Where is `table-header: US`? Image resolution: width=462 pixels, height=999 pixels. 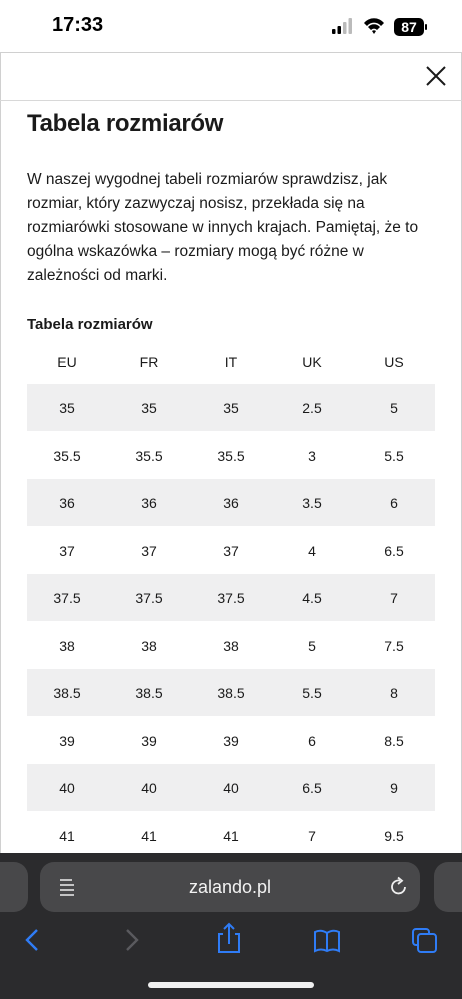
table-header: US is located at coordinates (394, 362).